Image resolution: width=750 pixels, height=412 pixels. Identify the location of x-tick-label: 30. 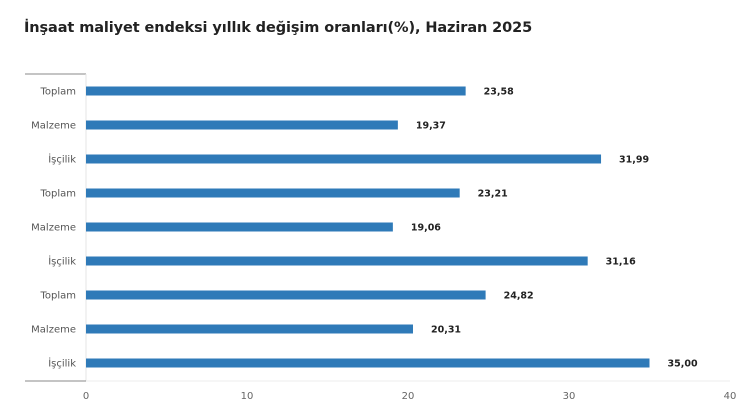
(569, 396).